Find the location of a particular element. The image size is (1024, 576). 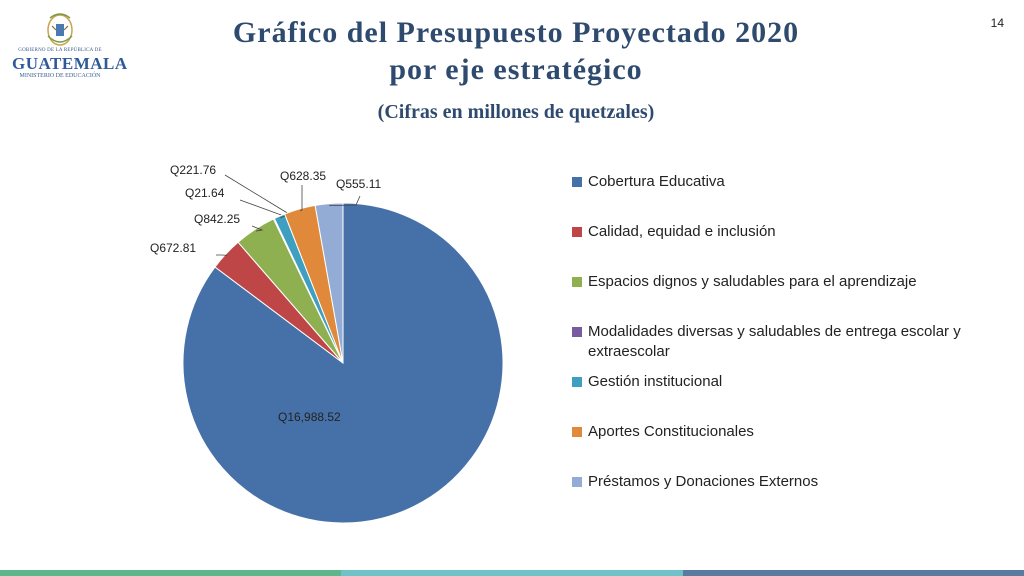

page-number: 14 is located at coordinates (997, 23).